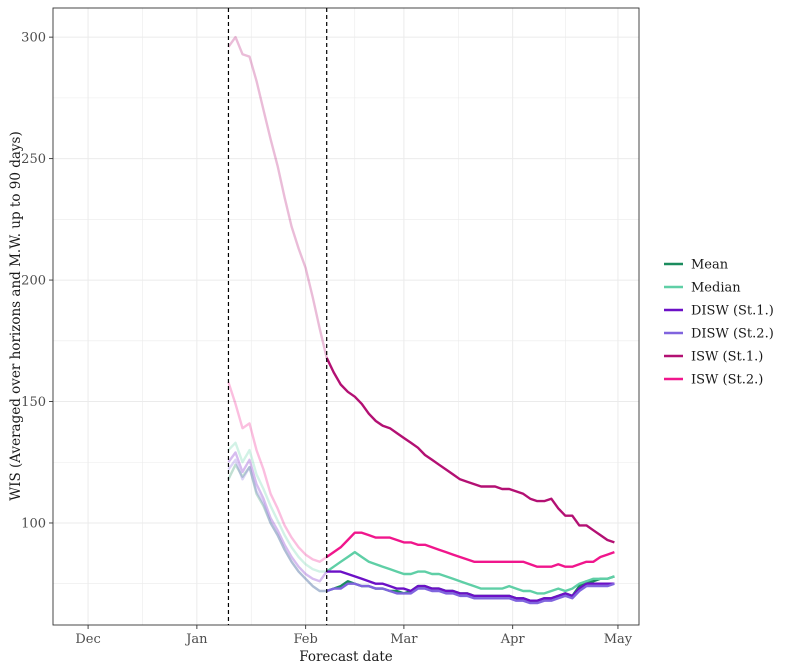 The width and height of the screenshot is (792, 670). I want to click on legend-label: ISW (St.1.), so click(727, 357).